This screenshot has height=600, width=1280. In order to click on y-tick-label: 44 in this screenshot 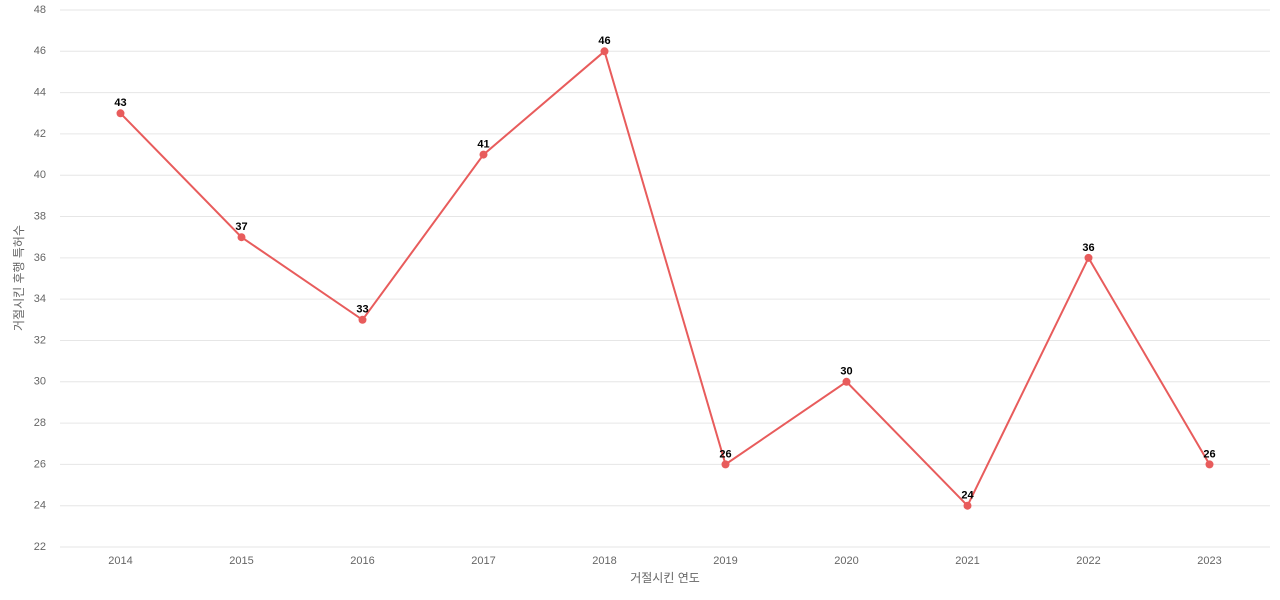, I will do `click(40, 93)`.